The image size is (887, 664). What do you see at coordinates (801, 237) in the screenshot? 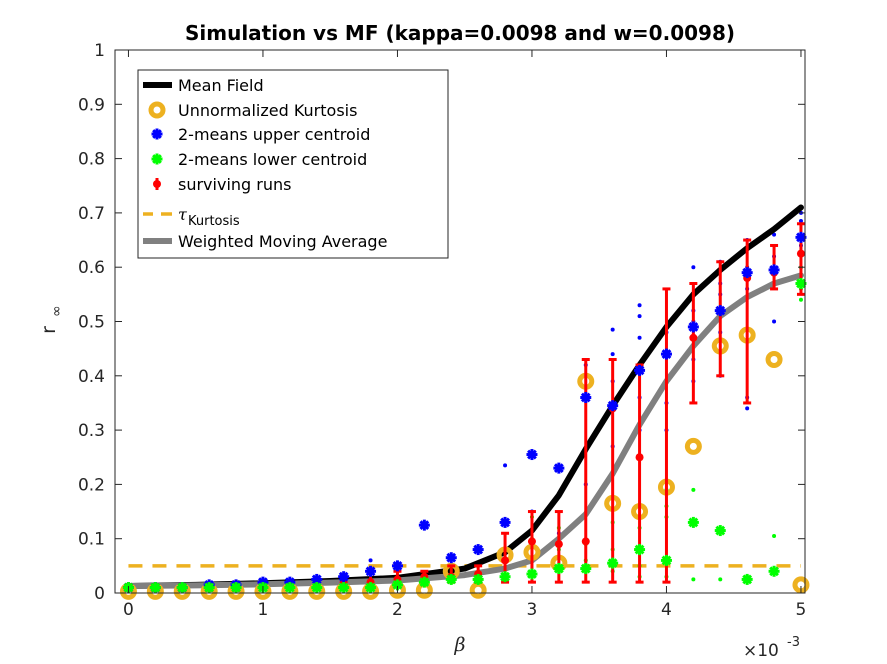
I see `upper-centroid-point-25-d2` at bounding box center [801, 237].